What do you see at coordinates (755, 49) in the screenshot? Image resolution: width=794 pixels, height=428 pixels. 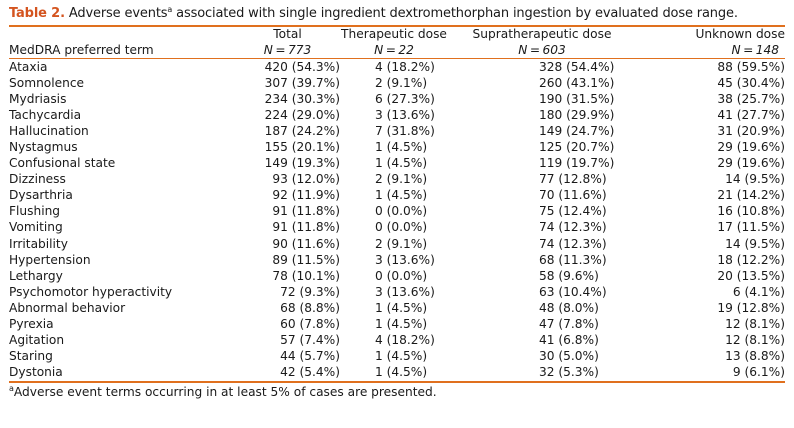 I see `header-unknown-n: N = 148` at bounding box center [755, 49].